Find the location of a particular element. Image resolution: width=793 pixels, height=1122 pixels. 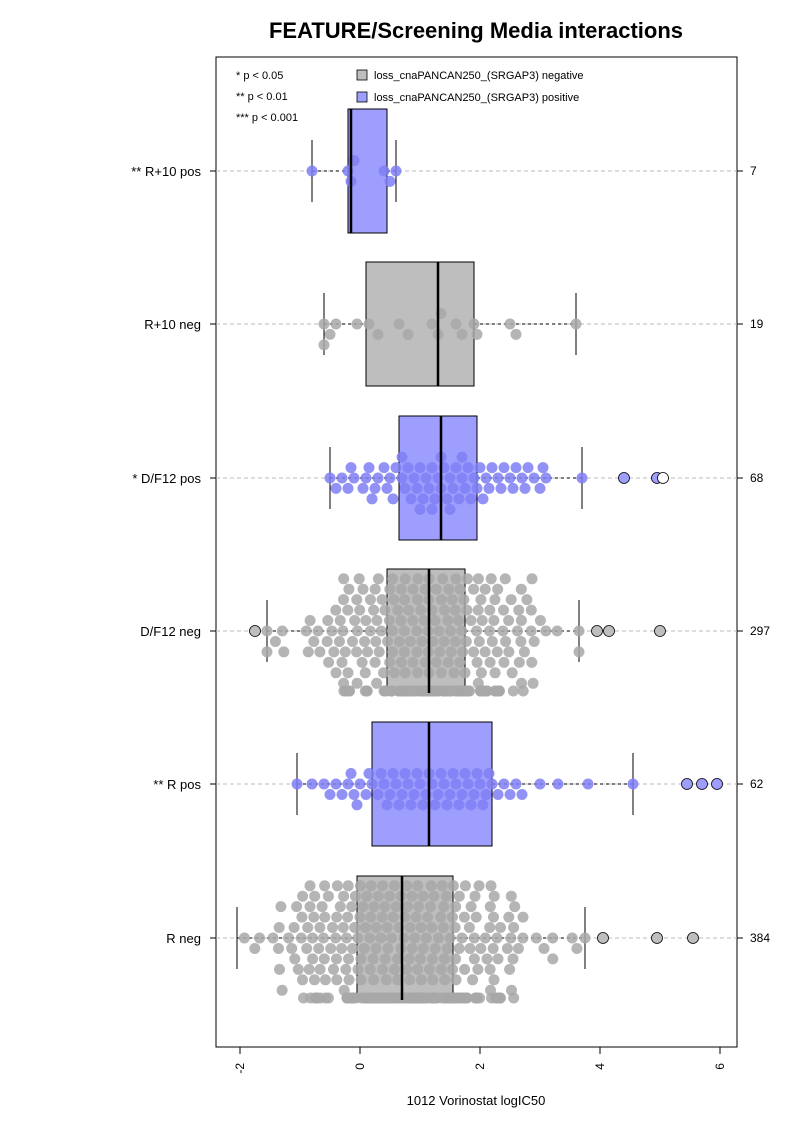

group-label: R neg is located at coordinates (183, 938).